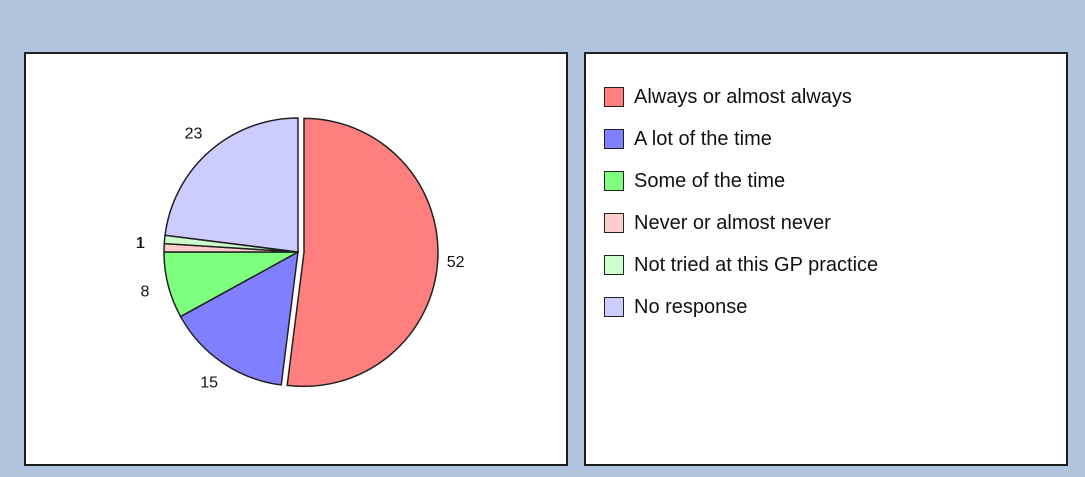 Image resolution: width=1085 pixels, height=477 pixels. Describe the element at coordinates (703, 138) in the screenshot. I see `legend-label: A lot of the time` at that location.